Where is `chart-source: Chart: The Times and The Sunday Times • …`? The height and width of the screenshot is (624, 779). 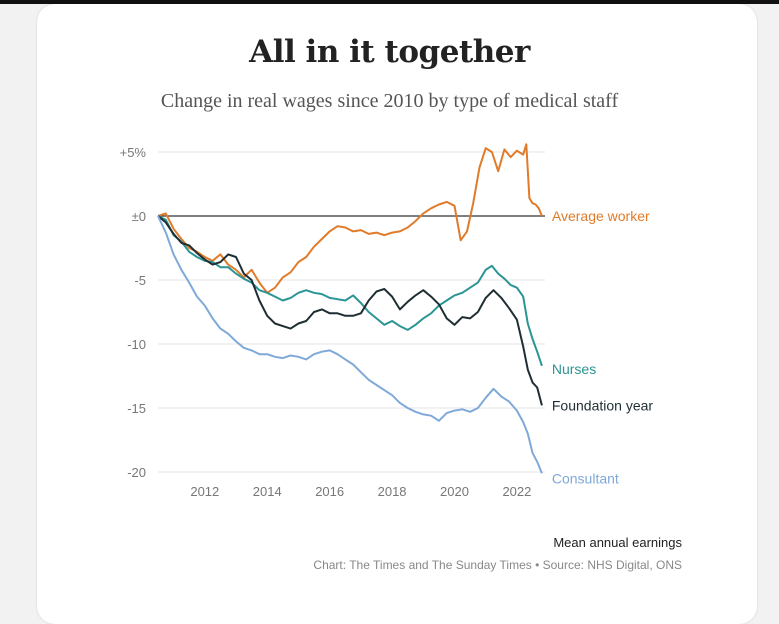
chart-source: Chart: The Times and The Sunday Times • … is located at coordinates (497, 565).